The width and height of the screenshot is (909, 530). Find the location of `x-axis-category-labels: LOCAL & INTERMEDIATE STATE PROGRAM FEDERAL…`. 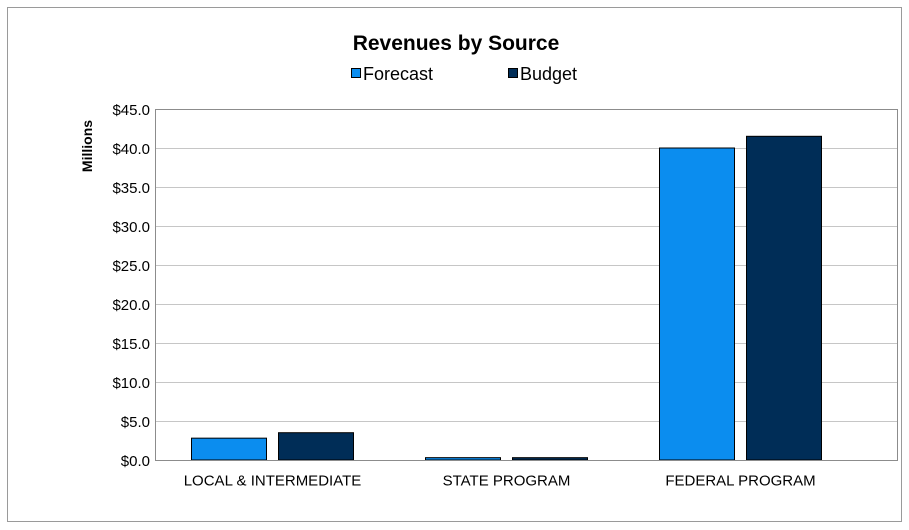

x-axis-category-labels: LOCAL & INTERMEDIATE STATE PROGRAM FEDERAL… is located at coordinates (500, 481).